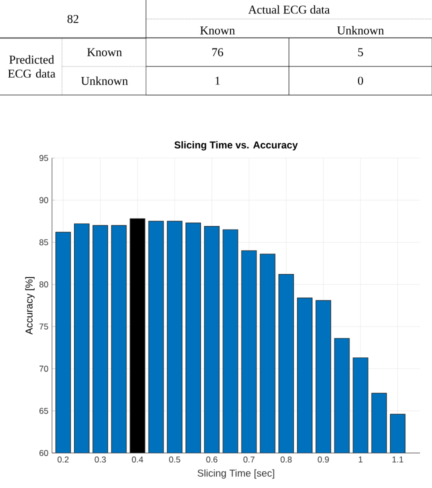  Describe the element at coordinates (218, 52) in the screenshot. I see `data-label: 76` at that location.